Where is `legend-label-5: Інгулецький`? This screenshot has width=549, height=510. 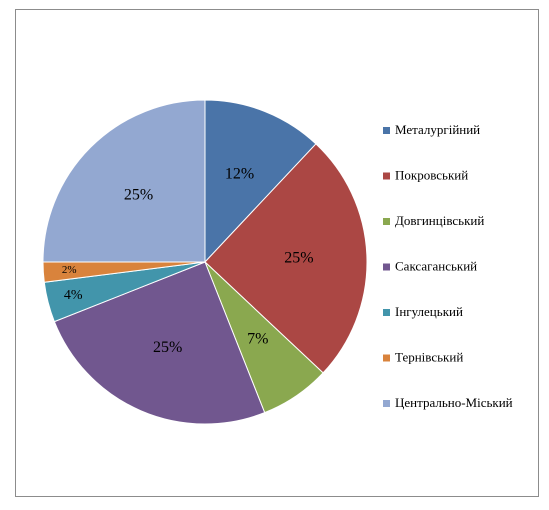
legend-label-5: Інгулецький is located at coordinates (429, 311).